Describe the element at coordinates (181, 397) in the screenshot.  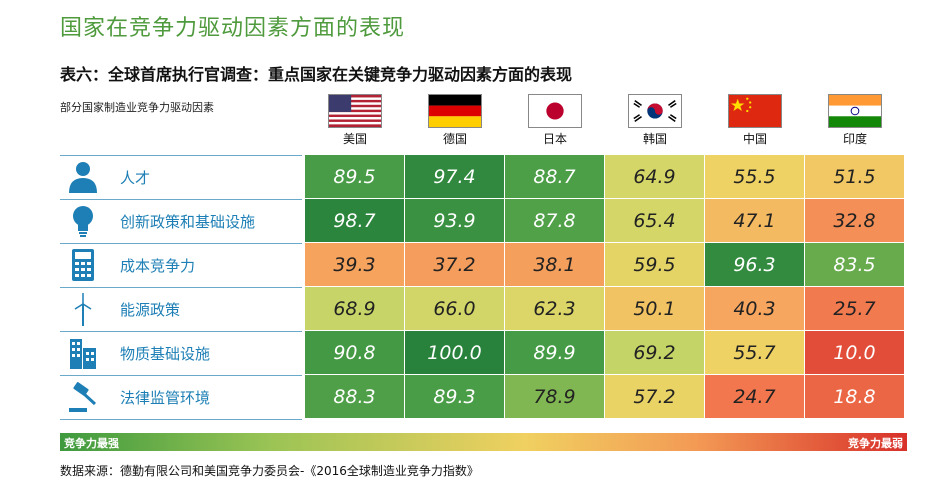
I see `row-label-legal: 法律监管环境` at that location.